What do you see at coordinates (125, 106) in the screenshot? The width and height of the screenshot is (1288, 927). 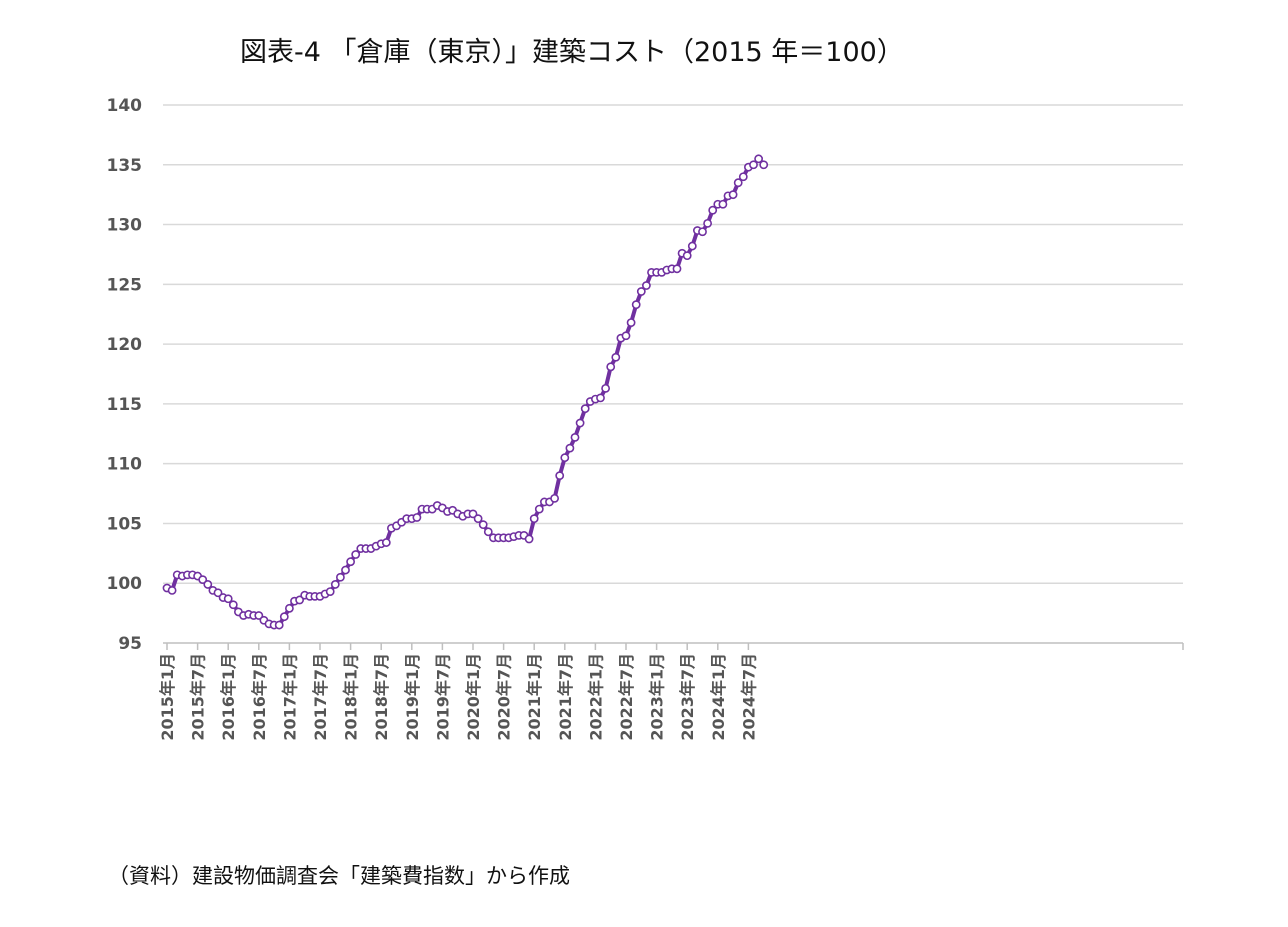 I see `y-tick-label: 140` at bounding box center [125, 106].